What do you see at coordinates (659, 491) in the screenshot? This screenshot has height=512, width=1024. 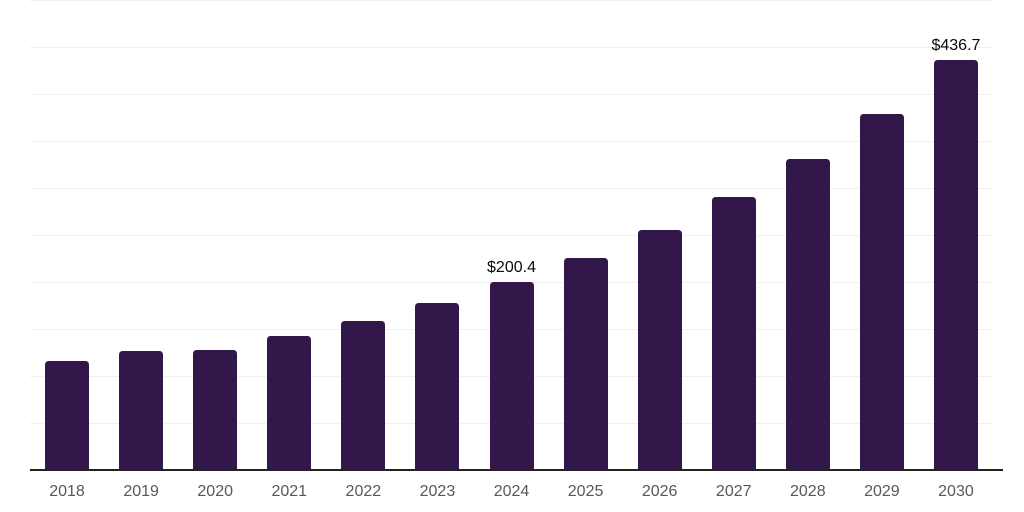 I see `x-tick-label-2026: 2026` at bounding box center [659, 491].